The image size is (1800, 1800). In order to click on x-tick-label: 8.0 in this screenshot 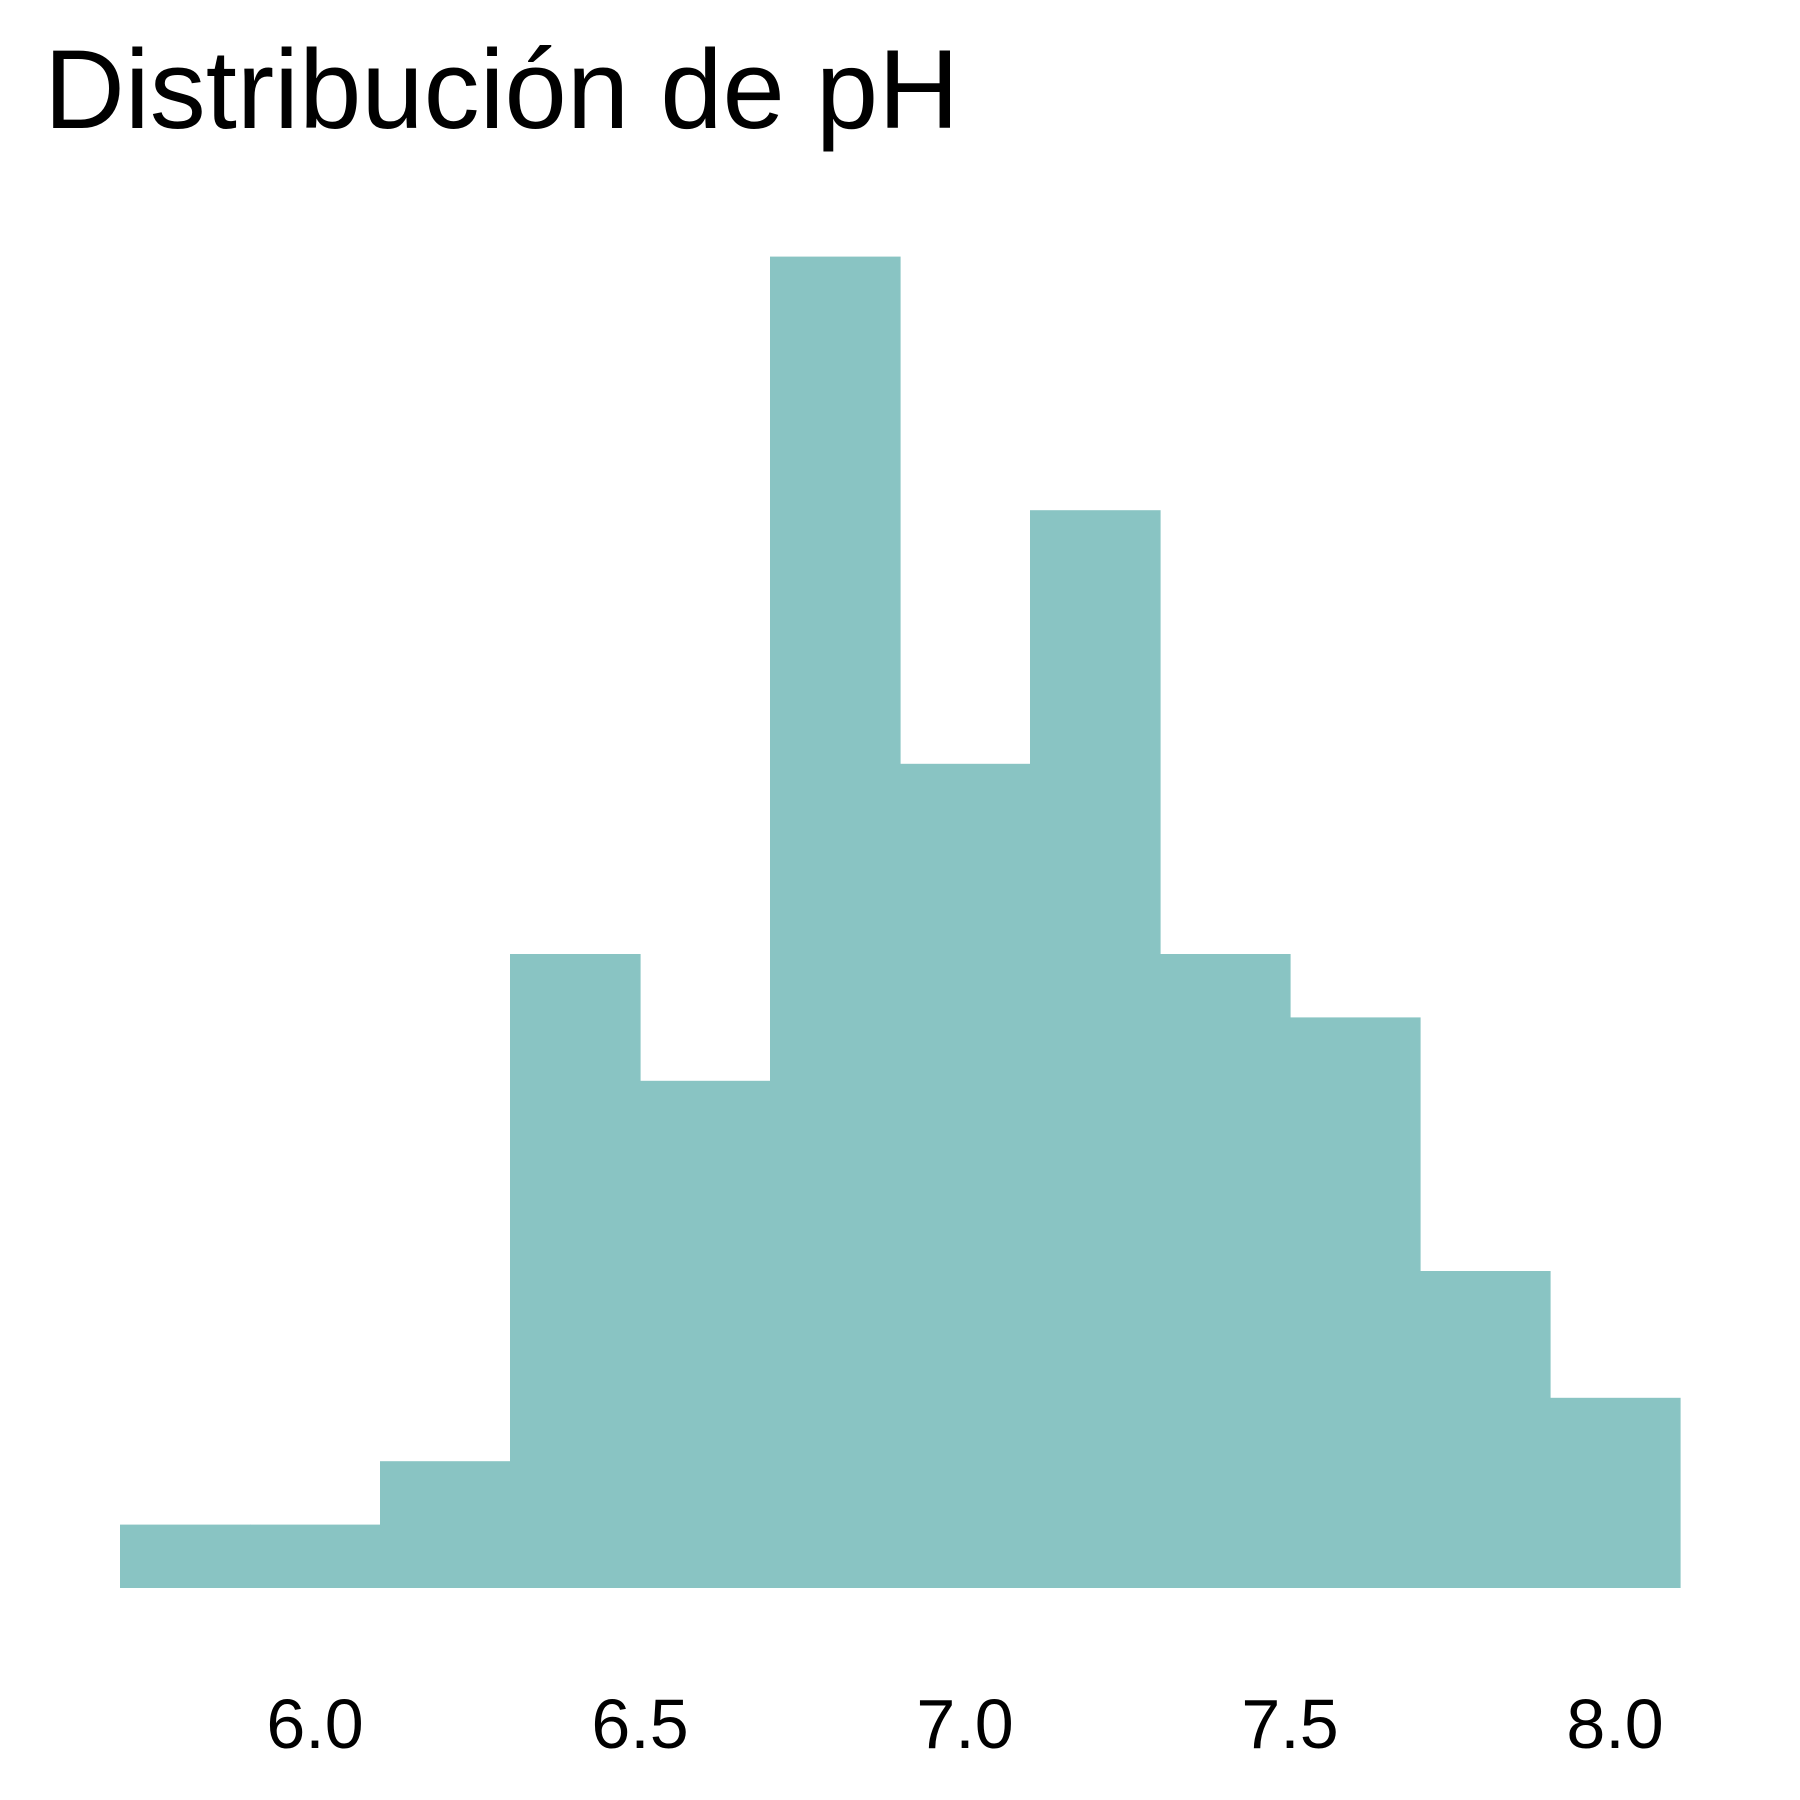, I will do `click(1614, 1724)`.